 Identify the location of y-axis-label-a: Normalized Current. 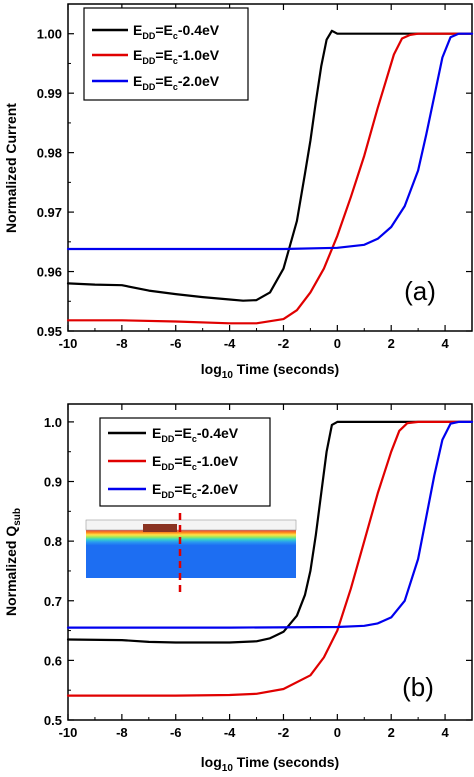
(11, 168).